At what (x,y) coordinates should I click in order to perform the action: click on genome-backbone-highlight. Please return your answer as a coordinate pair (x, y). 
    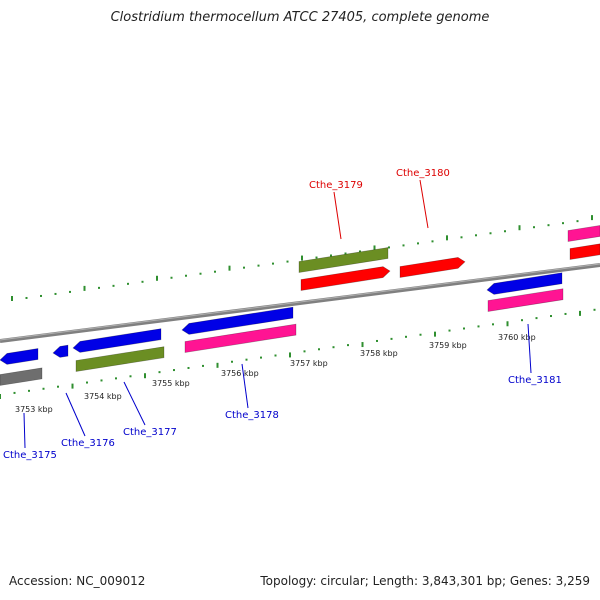
    Looking at the image, I should click on (300, 302).